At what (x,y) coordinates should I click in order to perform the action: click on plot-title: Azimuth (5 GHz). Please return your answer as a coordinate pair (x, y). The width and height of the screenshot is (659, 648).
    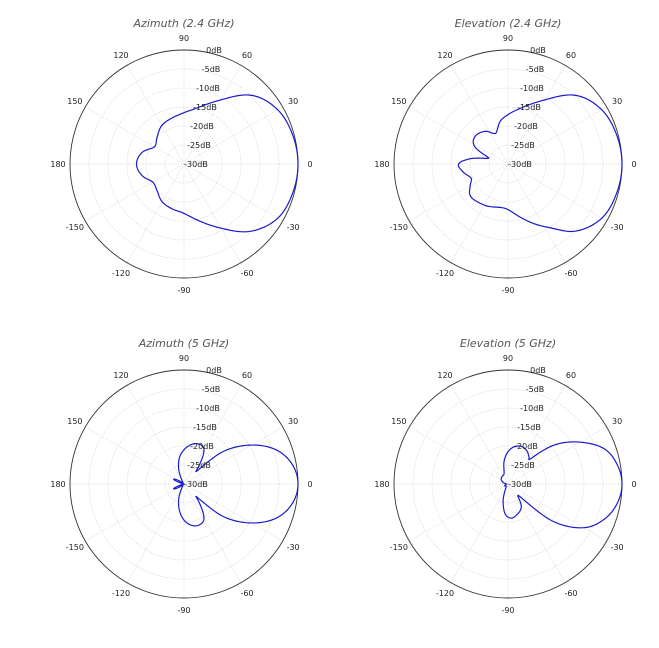
    Looking at the image, I should click on (183, 343).